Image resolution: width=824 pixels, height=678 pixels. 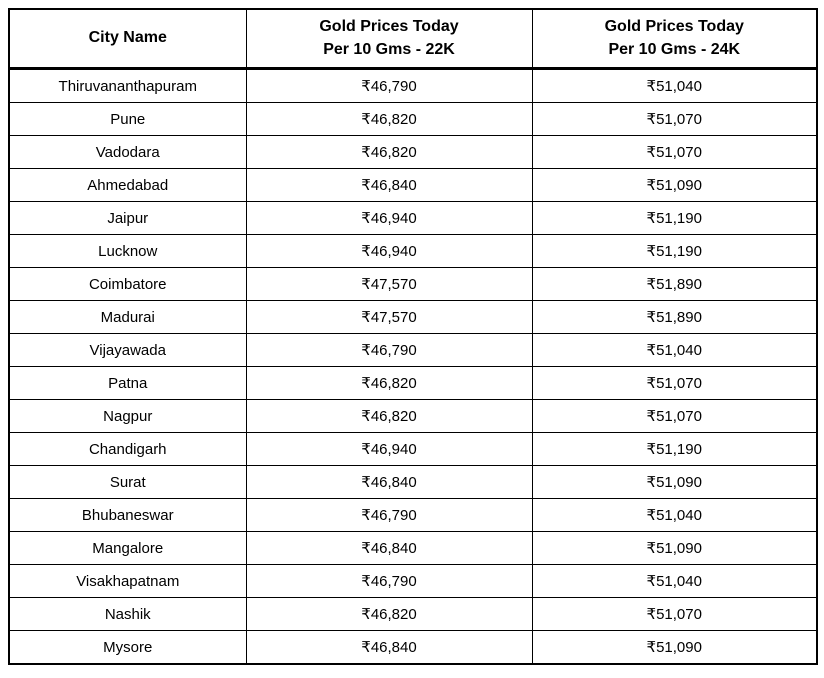 What do you see at coordinates (127, 185) in the screenshot?
I see `city-cell: Ahmedabad` at bounding box center [127, 185].